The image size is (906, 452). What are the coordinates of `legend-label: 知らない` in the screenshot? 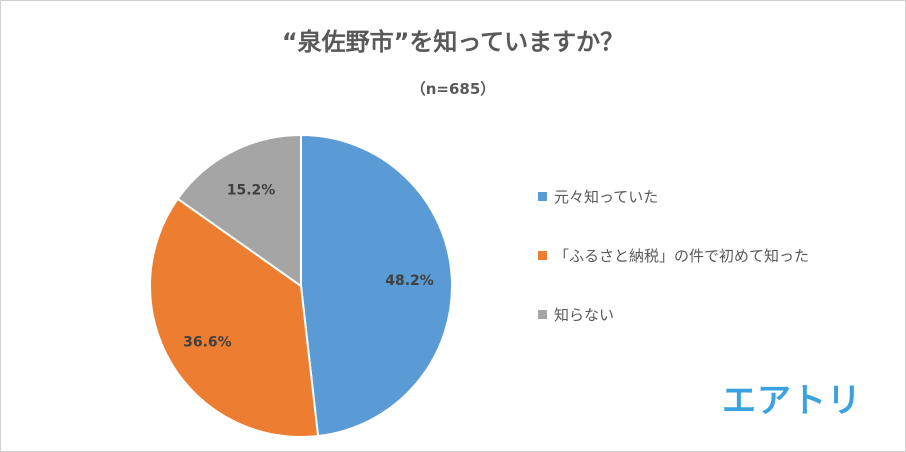 It's located at (584, 314).